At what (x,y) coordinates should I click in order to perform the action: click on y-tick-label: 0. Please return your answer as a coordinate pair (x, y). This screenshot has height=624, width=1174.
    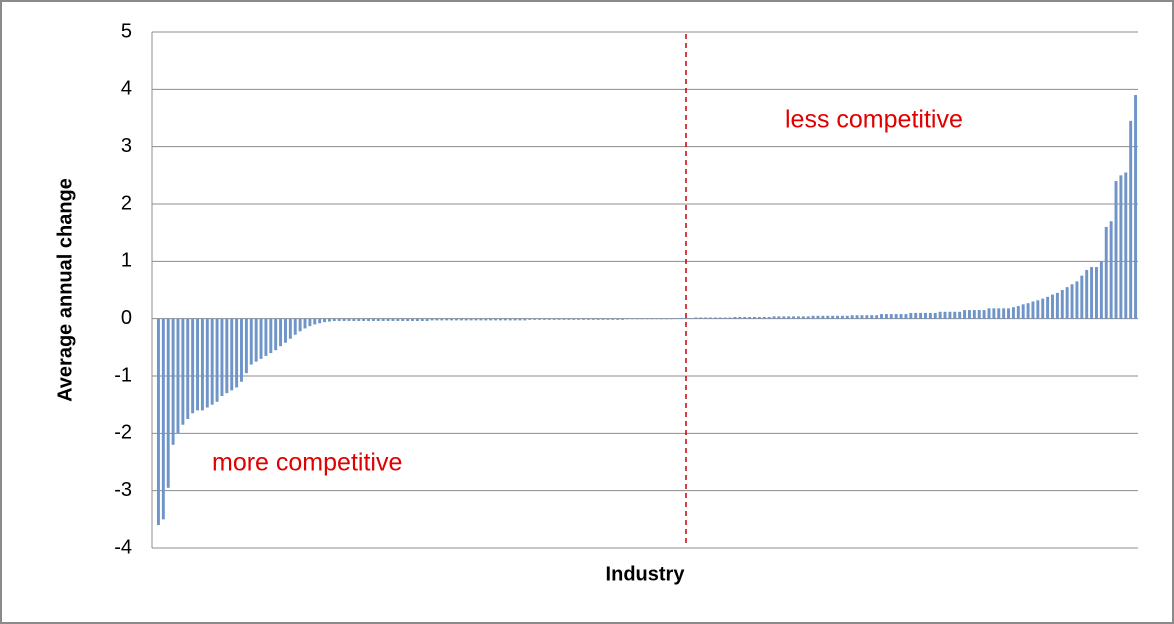
    Looking at the image, I should click on (126, 318).